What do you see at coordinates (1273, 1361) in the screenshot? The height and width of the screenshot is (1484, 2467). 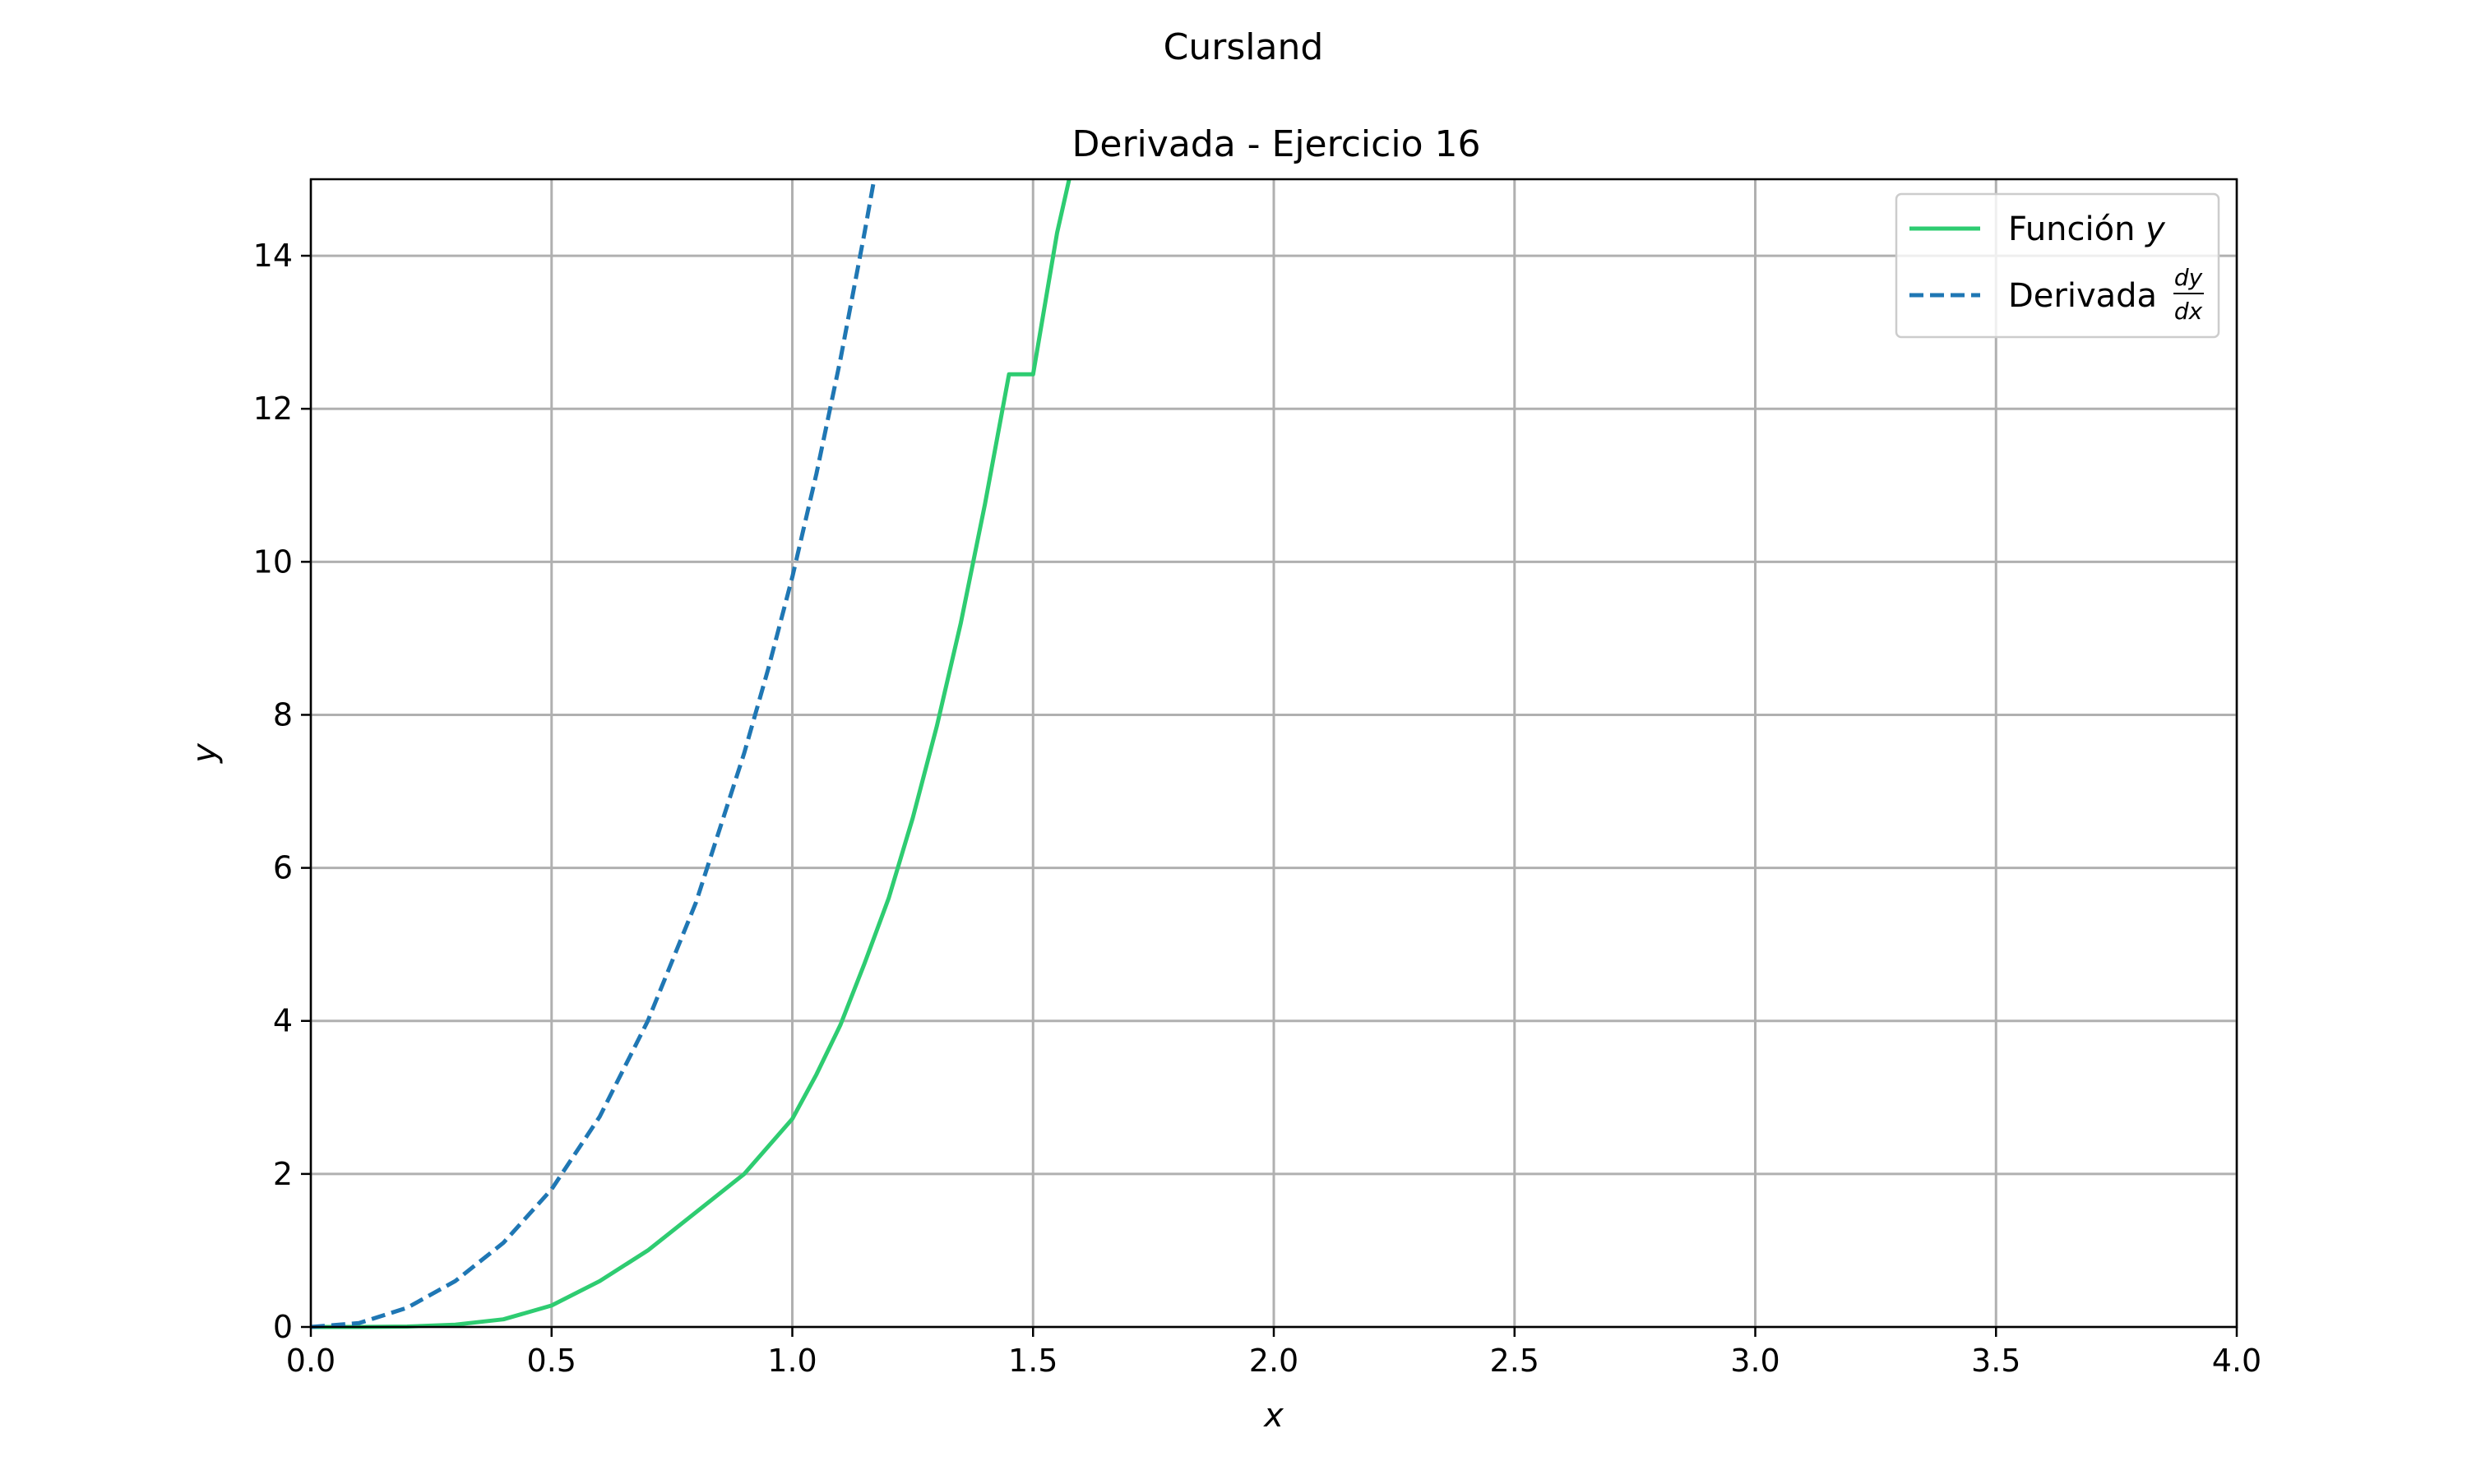 I see `x-tick-label: 2.0` at bounding box center [1273, 1361].